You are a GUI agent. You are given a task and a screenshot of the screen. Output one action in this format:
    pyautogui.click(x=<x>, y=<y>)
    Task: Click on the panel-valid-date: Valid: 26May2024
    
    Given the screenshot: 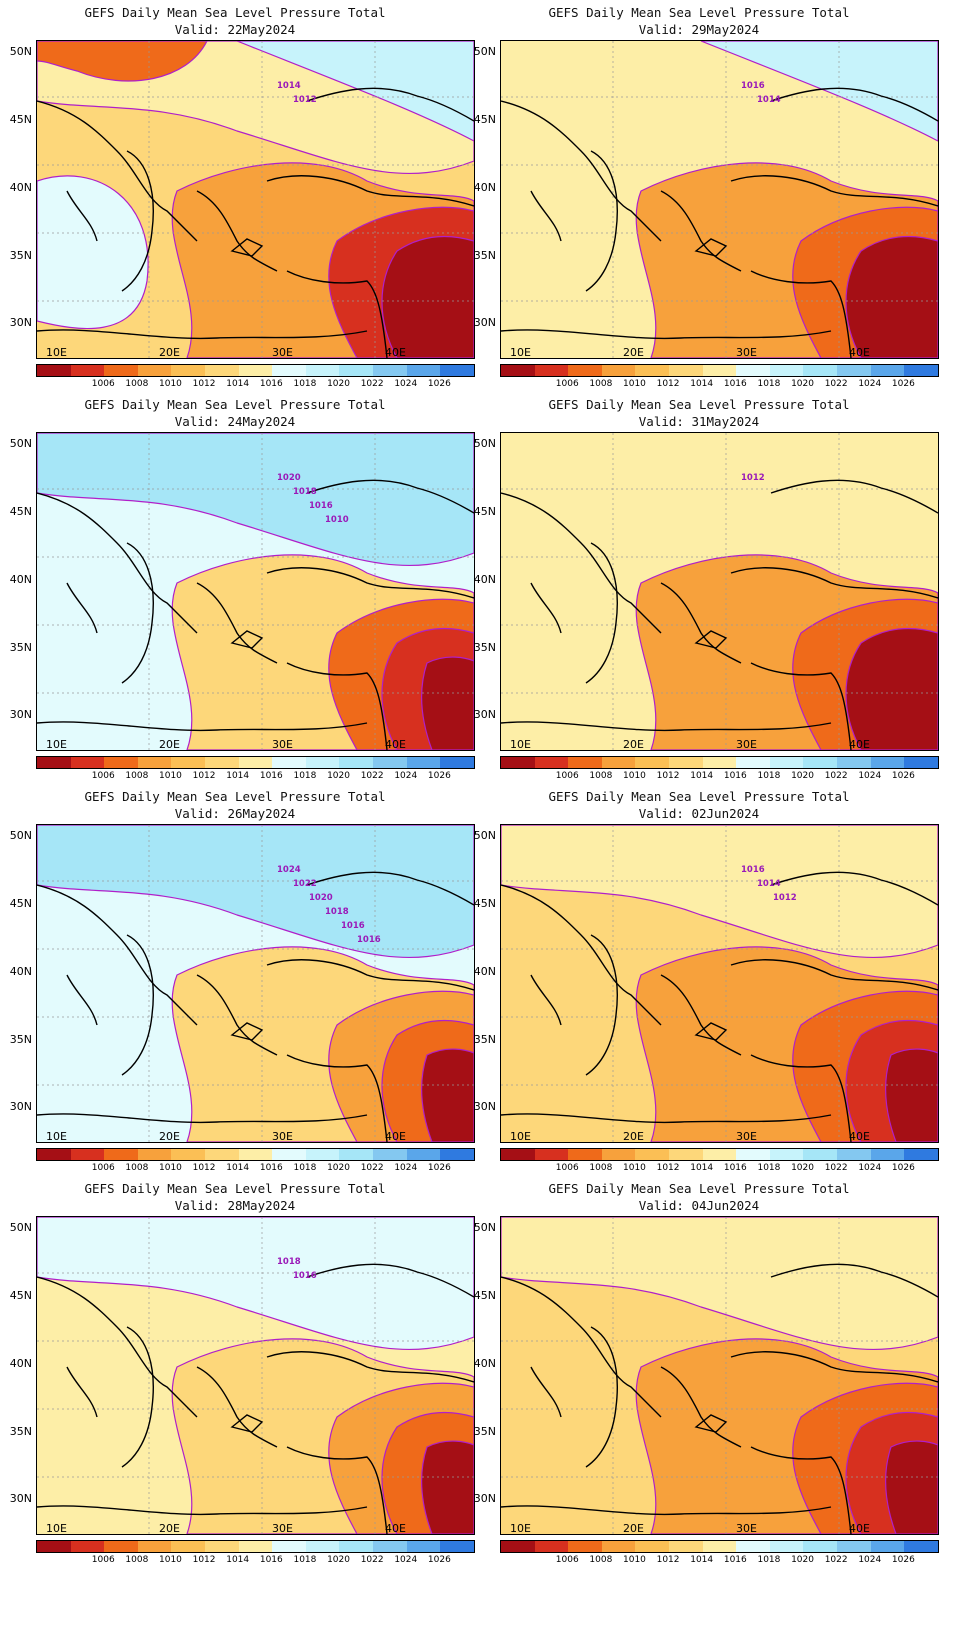 What is the action you would take?
    pyautogui.click(x=235, y=813)
    